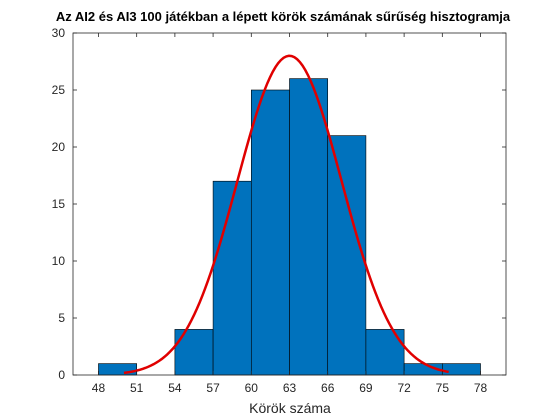 Image resolution: width=560 pixels, height=420 pixels. I want to click on x-tick-label: 63, so click(290, 388).